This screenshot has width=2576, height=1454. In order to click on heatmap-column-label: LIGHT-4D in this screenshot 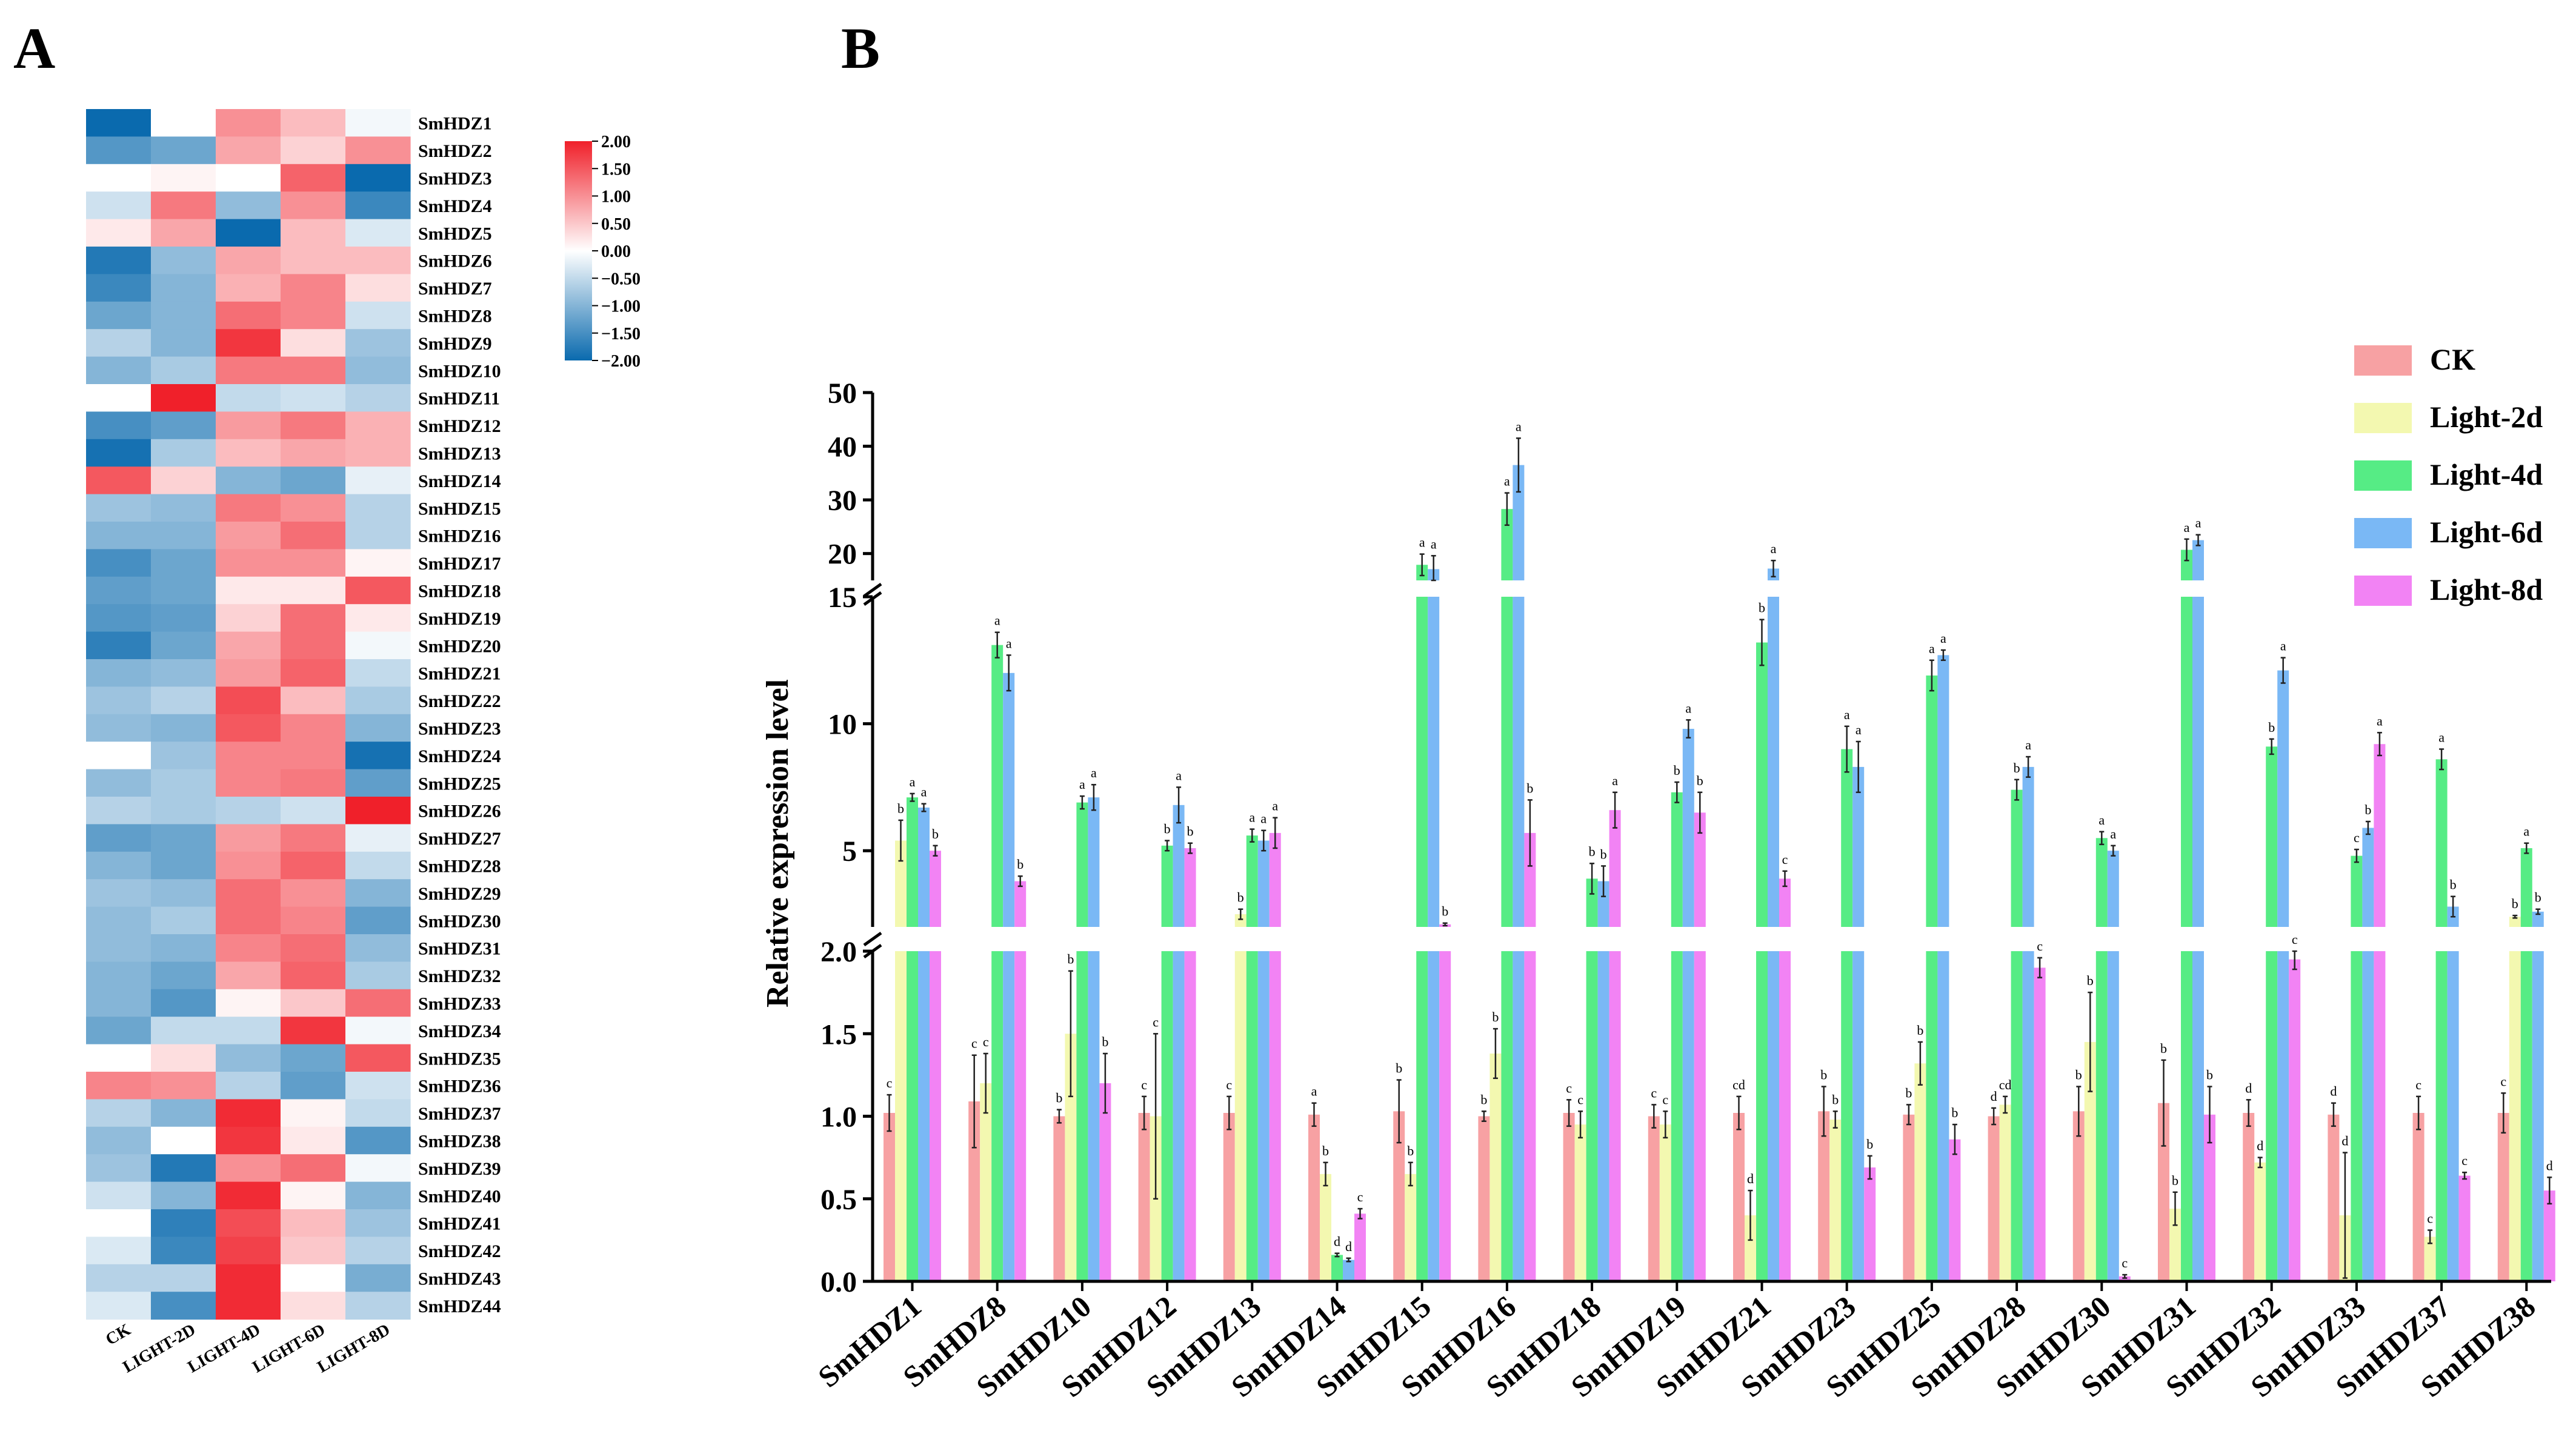, I will do `click(224, 1348)`.